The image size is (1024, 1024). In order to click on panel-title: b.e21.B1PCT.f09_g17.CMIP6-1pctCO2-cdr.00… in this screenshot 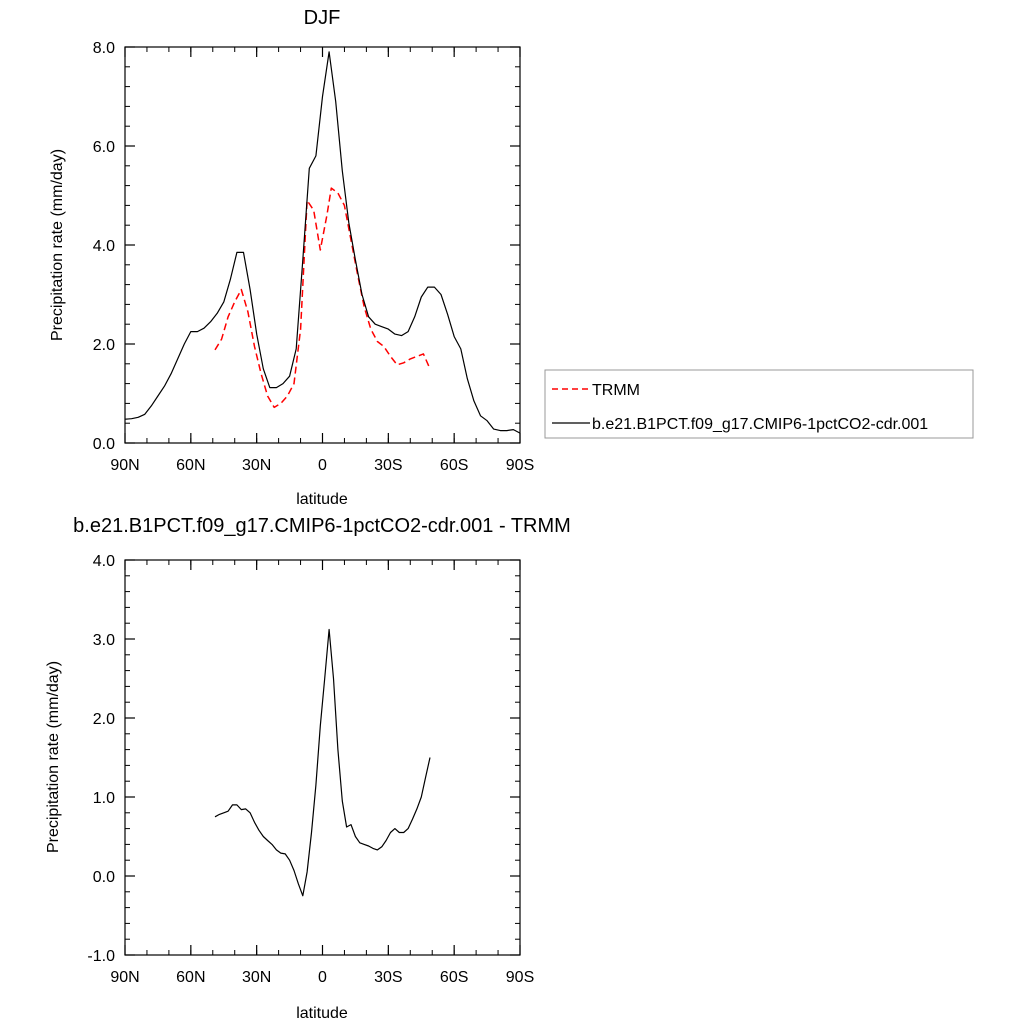, I will do `click(322, 526)`.